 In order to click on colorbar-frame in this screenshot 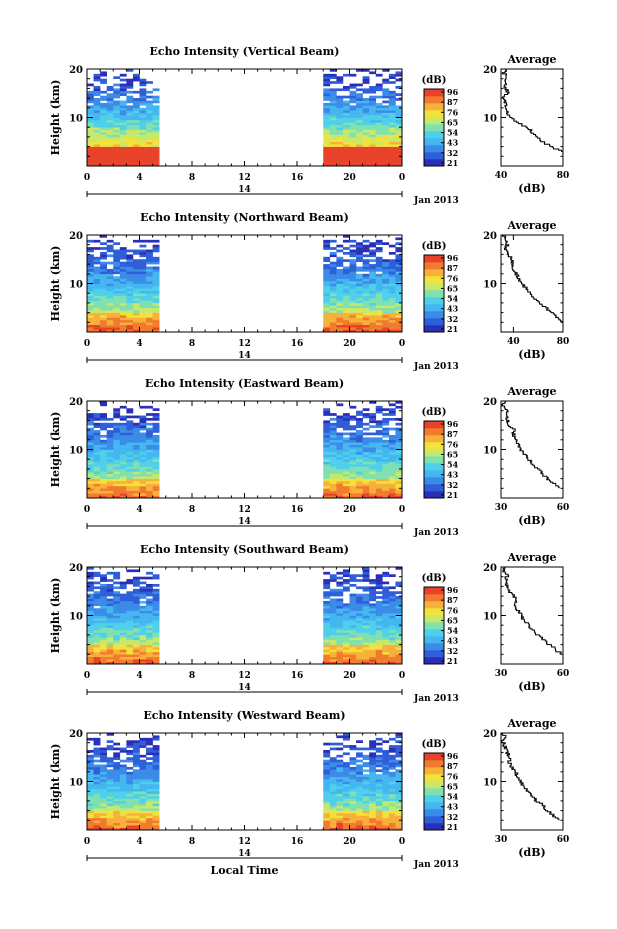, I will do `click(434, 127)`.